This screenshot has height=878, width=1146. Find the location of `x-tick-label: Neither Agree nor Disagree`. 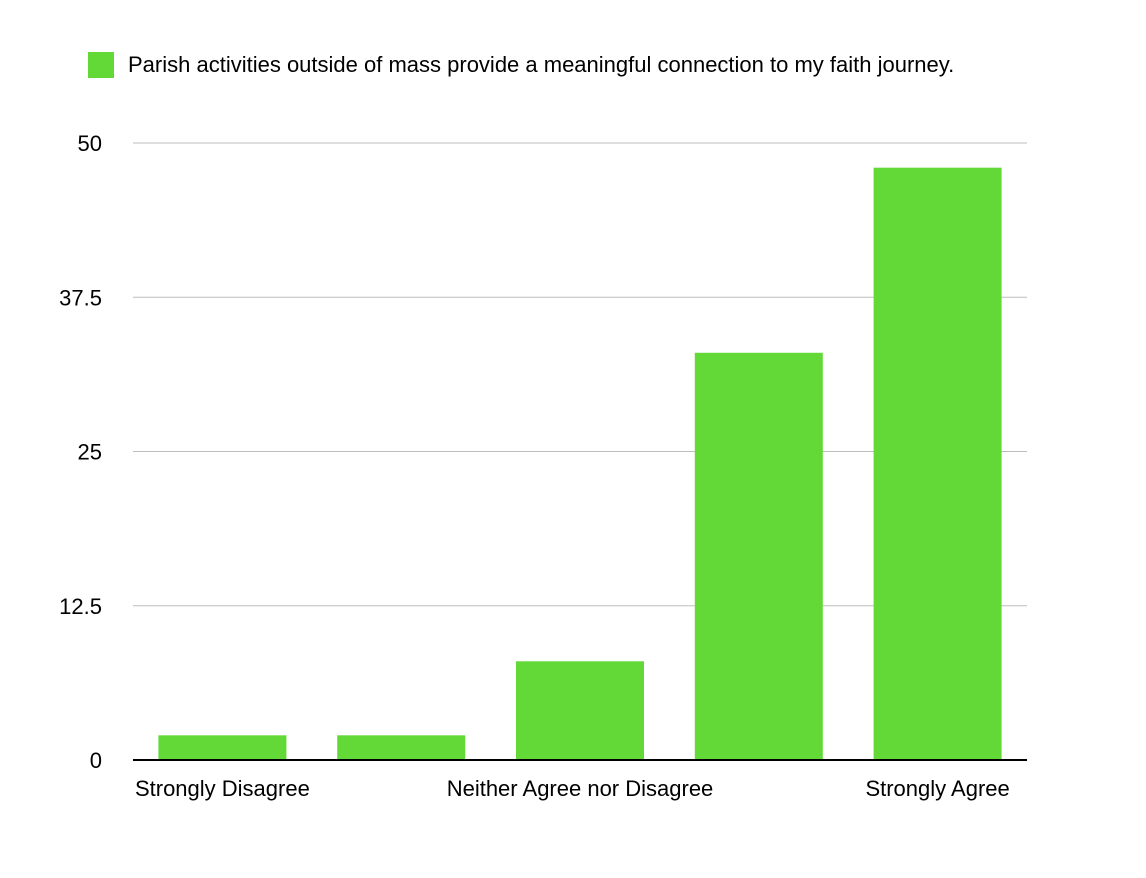

x-tick-label: Neither Agree nor Disagree is located at coordinates (580, 788).